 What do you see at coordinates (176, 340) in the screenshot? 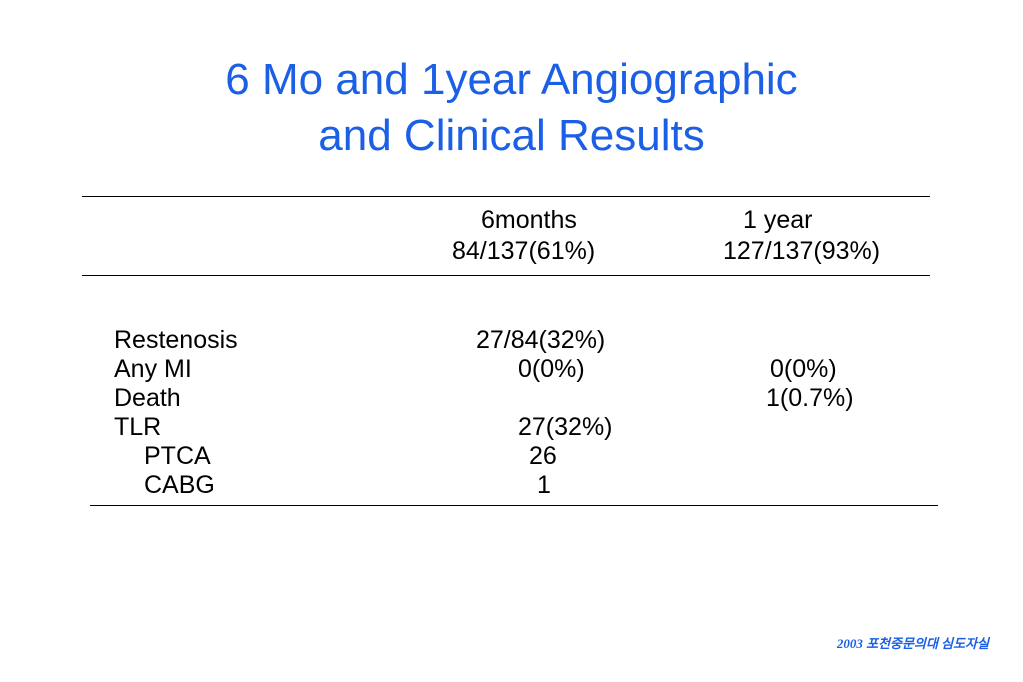
I see `row-label-restenosis: Restenosis` at bounding box center [176, 340].